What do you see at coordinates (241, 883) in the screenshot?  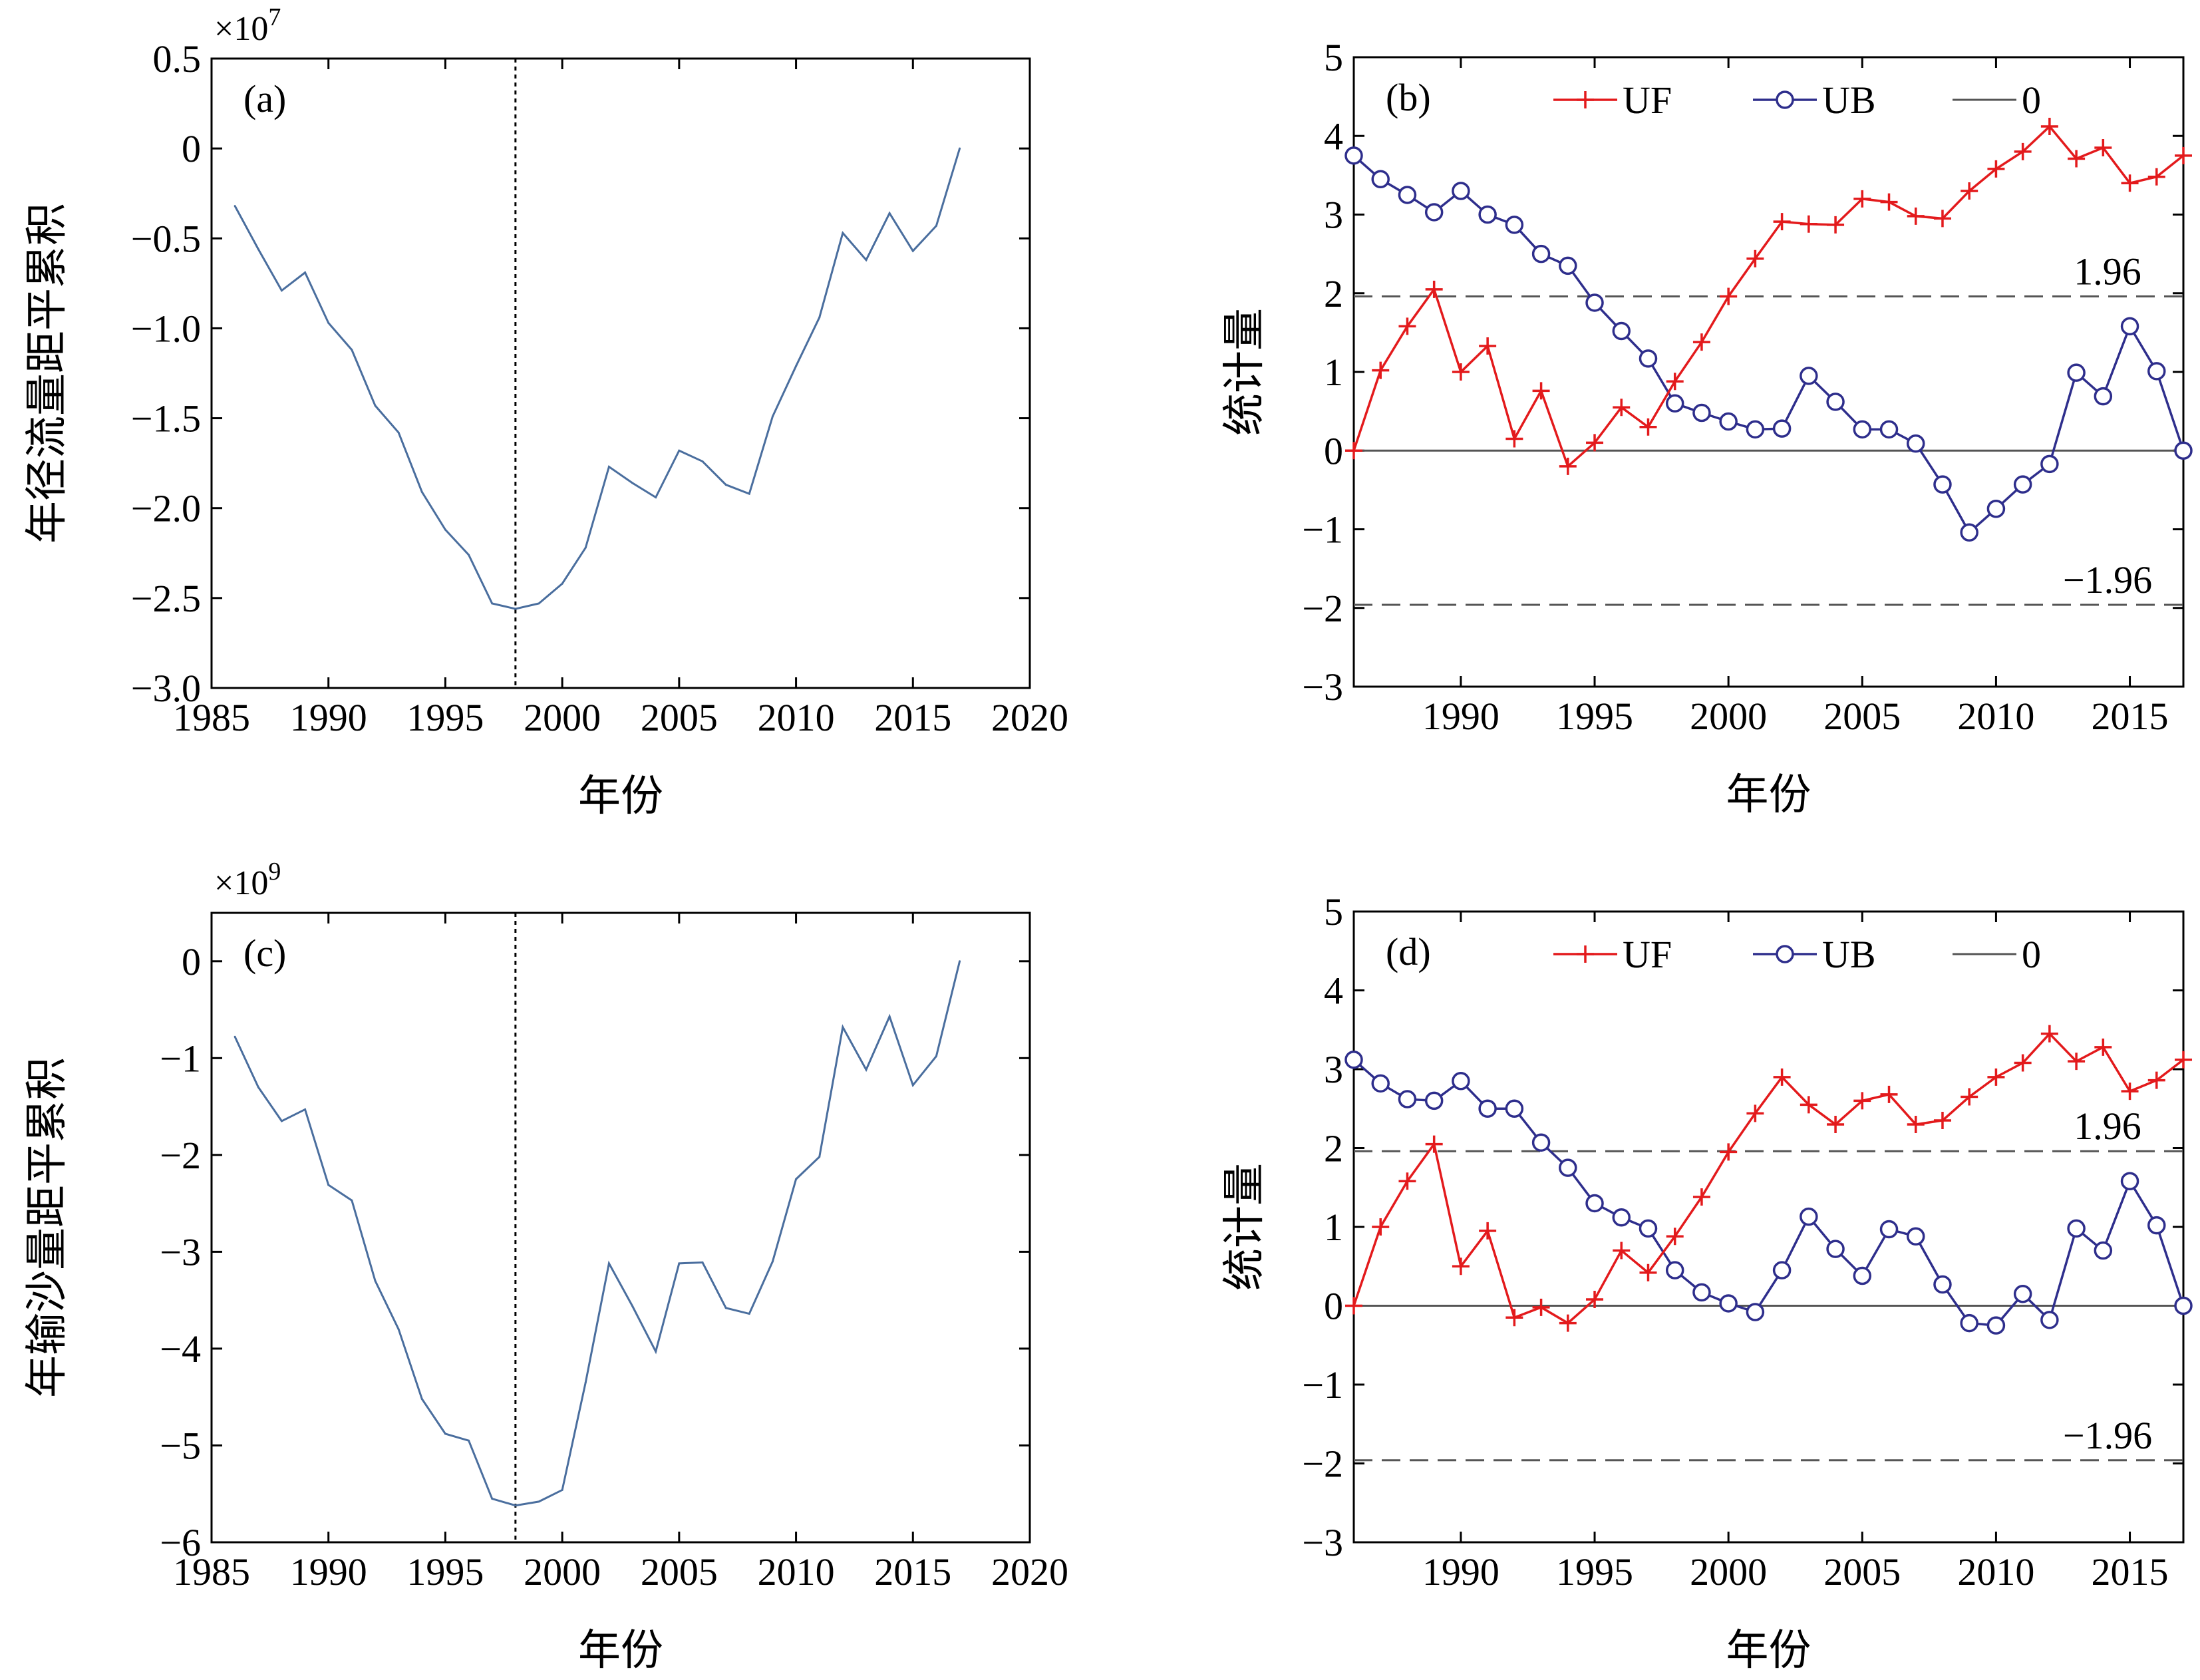 I see `axis-exponent-base: ×10` at bounding box center [241, 883].